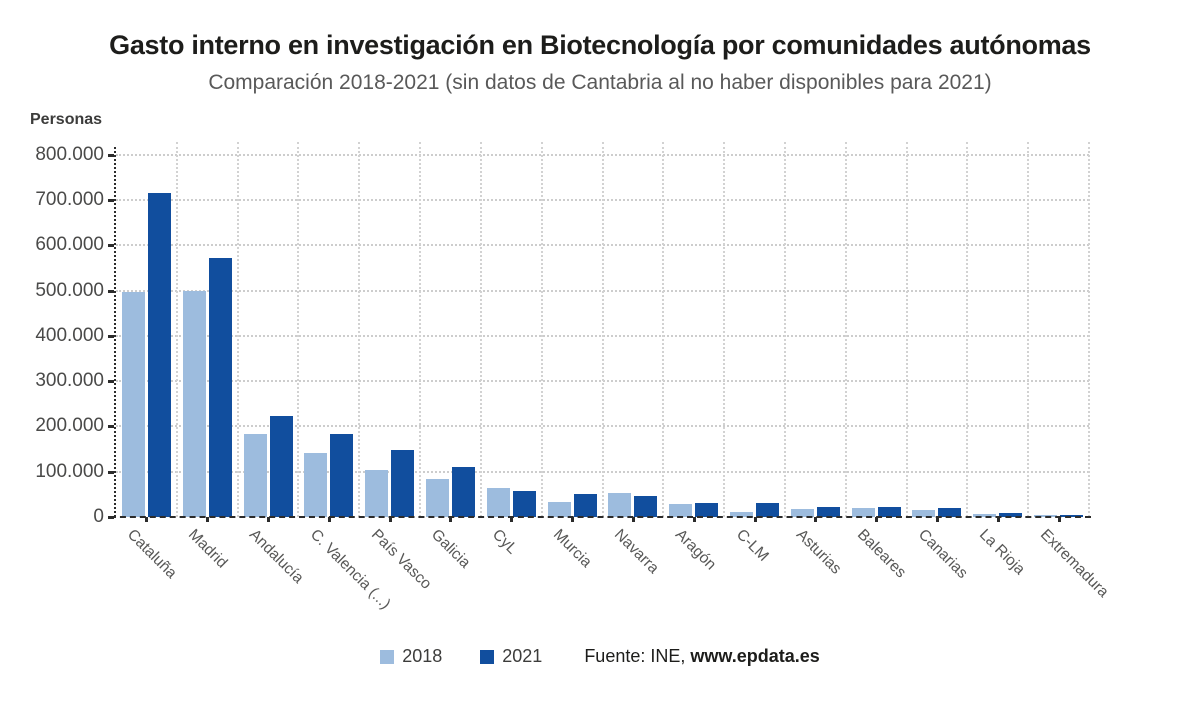 Image resolution: width=1200 pixels, height=705 pixels. Describe the element at coordinates (152, 554) in the screenshot. I see `x-axis-label: Cataluña` at that location.